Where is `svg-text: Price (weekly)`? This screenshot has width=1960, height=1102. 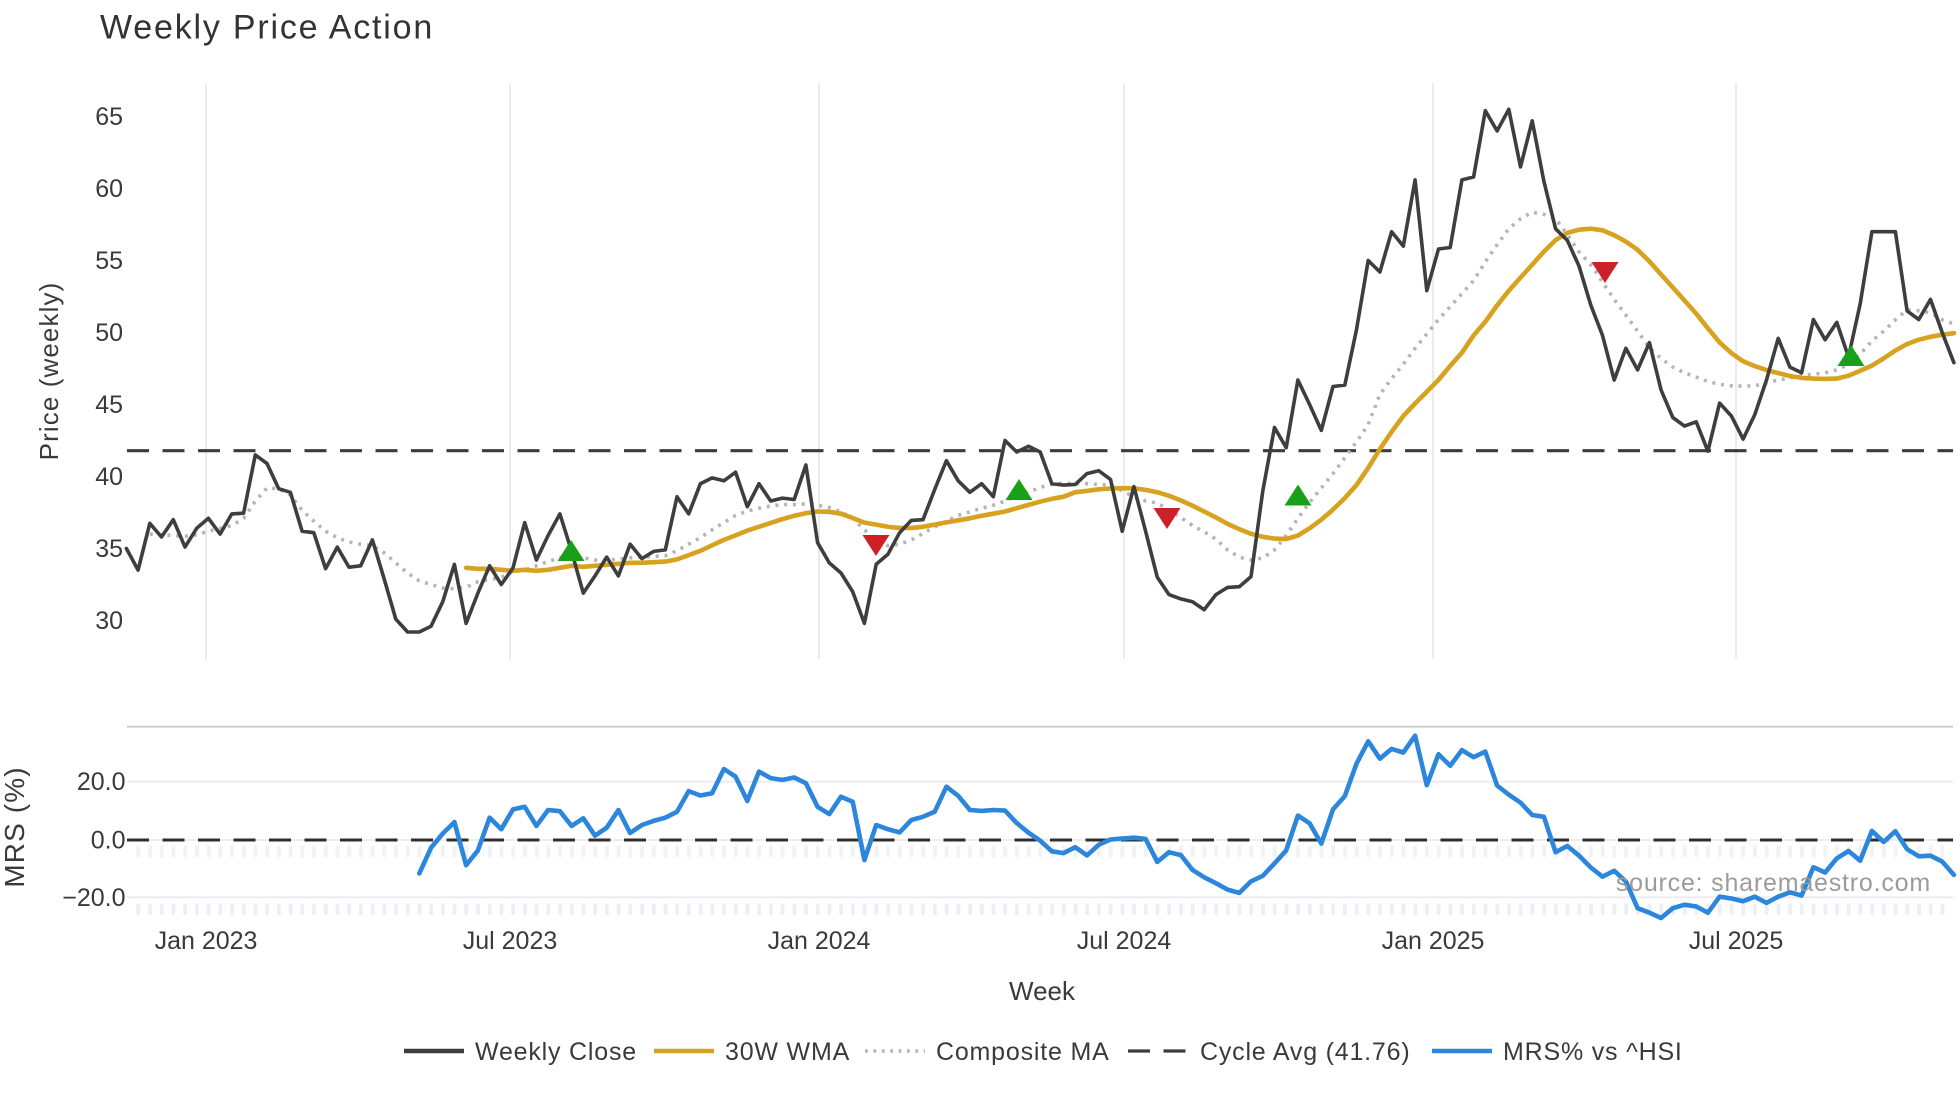 svg-text: Price (weekly) is located at coordinates (49, 371).